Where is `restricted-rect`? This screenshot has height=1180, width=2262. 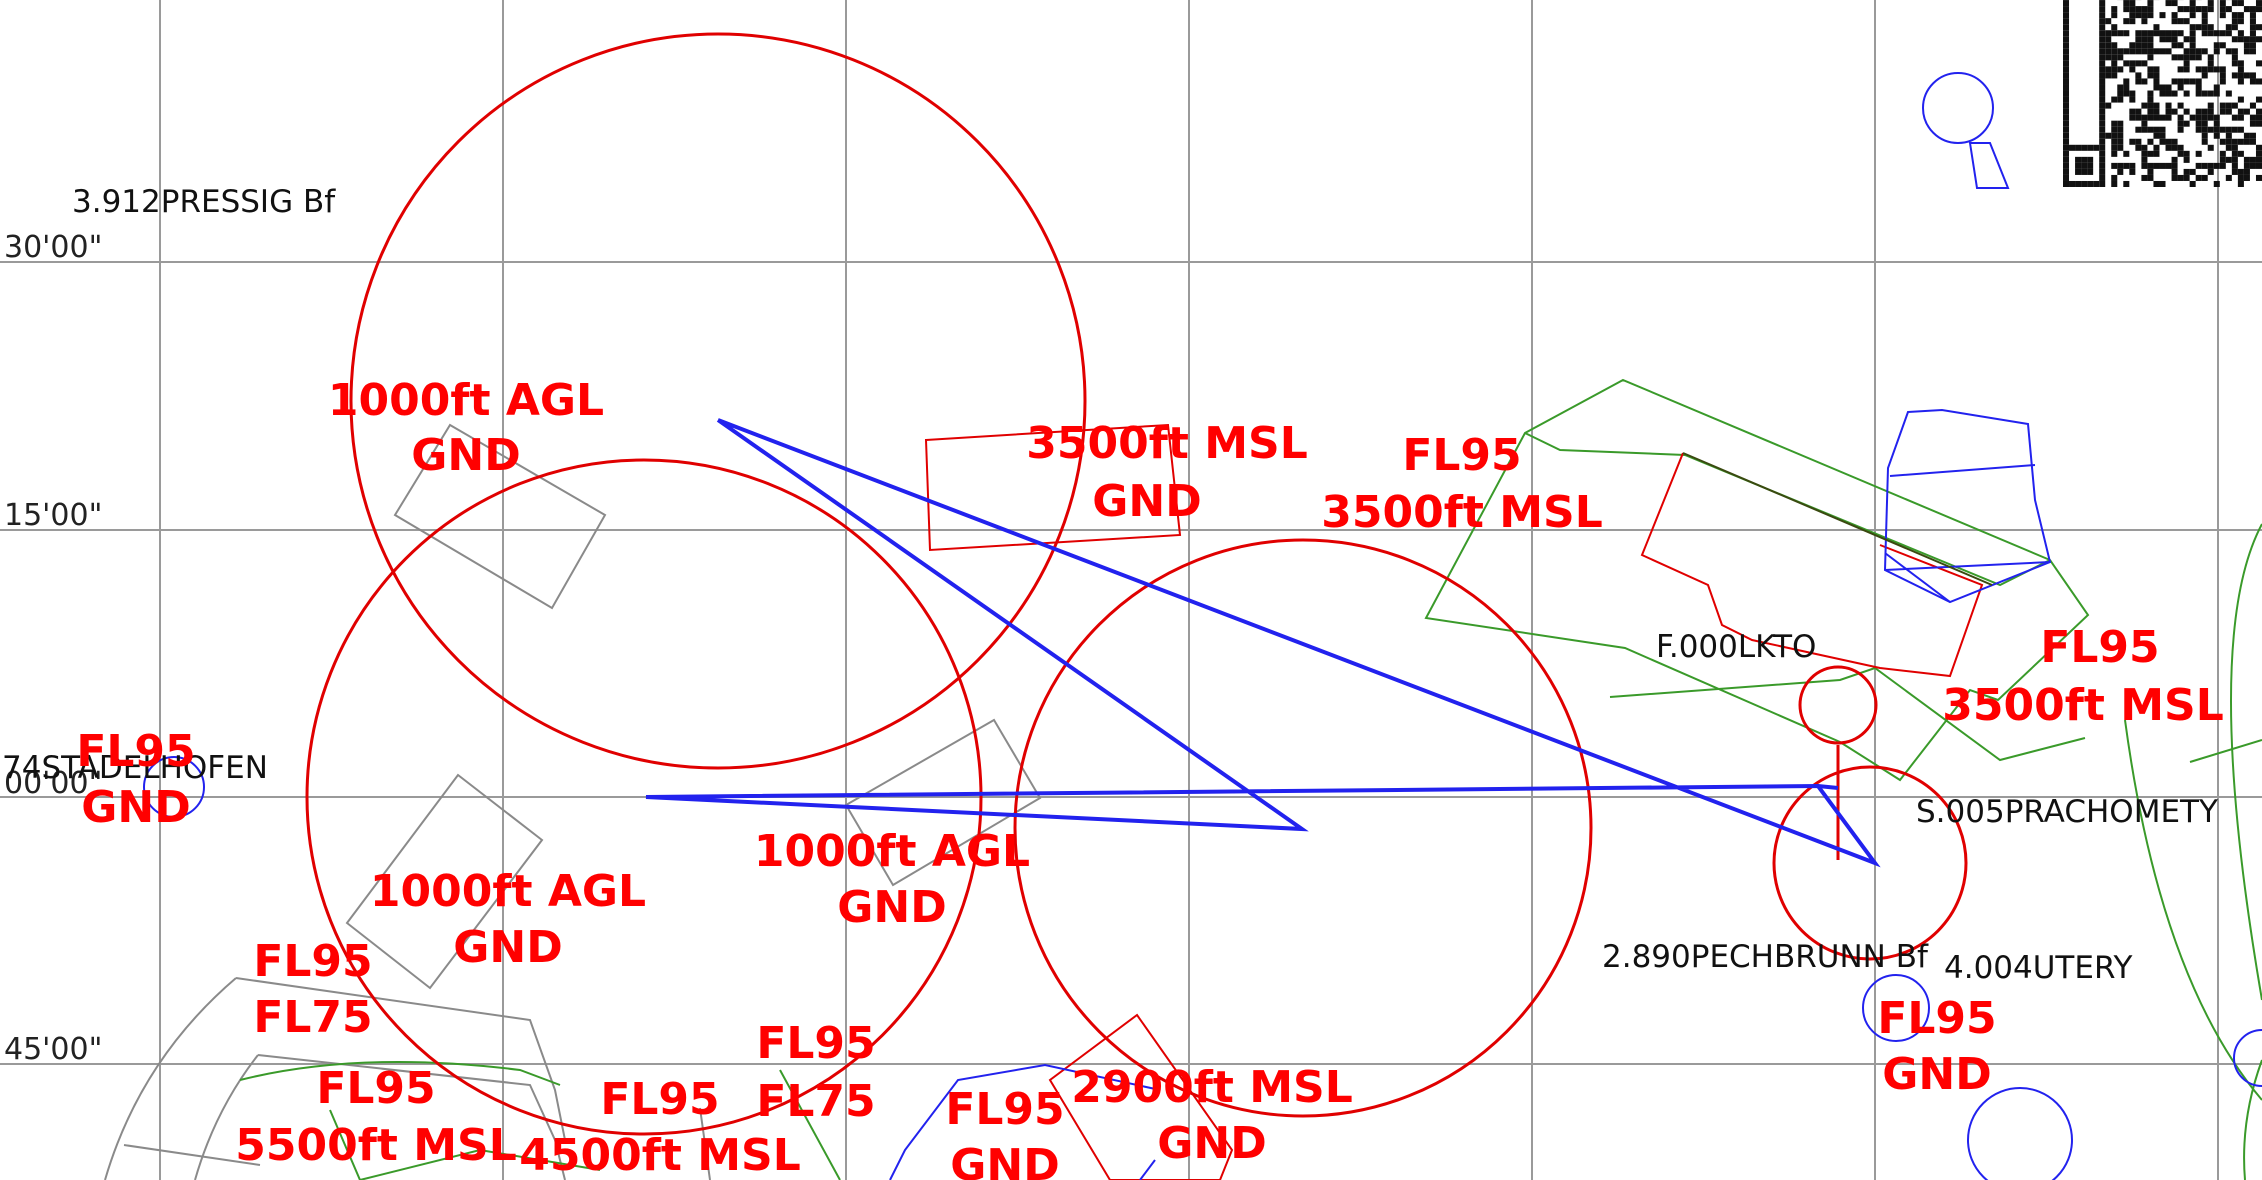
restricted-rect is located at coordinates (1053, 487).